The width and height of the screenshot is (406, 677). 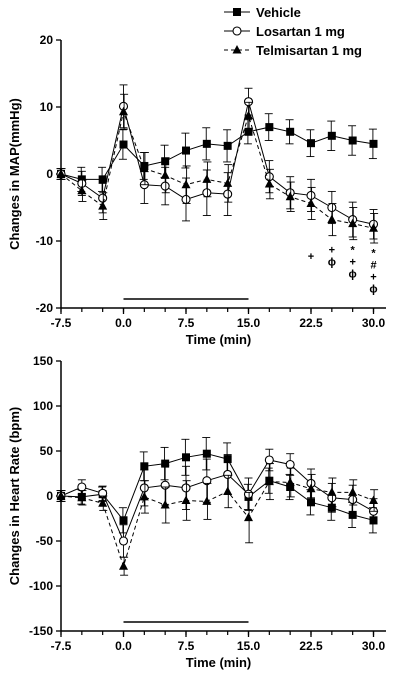 What do you see at coordinates (123, 646) in the screenshot?
I see `x-tick-label: 0.0` at bounding box center [123, 646].